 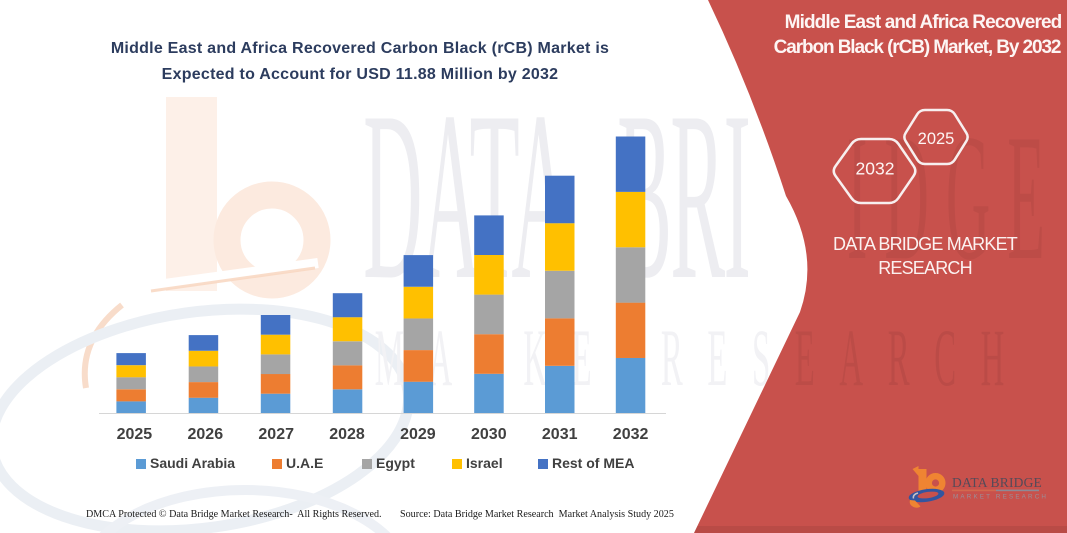 I want to click on svg-text: 2032, so click(x=875, y=169).